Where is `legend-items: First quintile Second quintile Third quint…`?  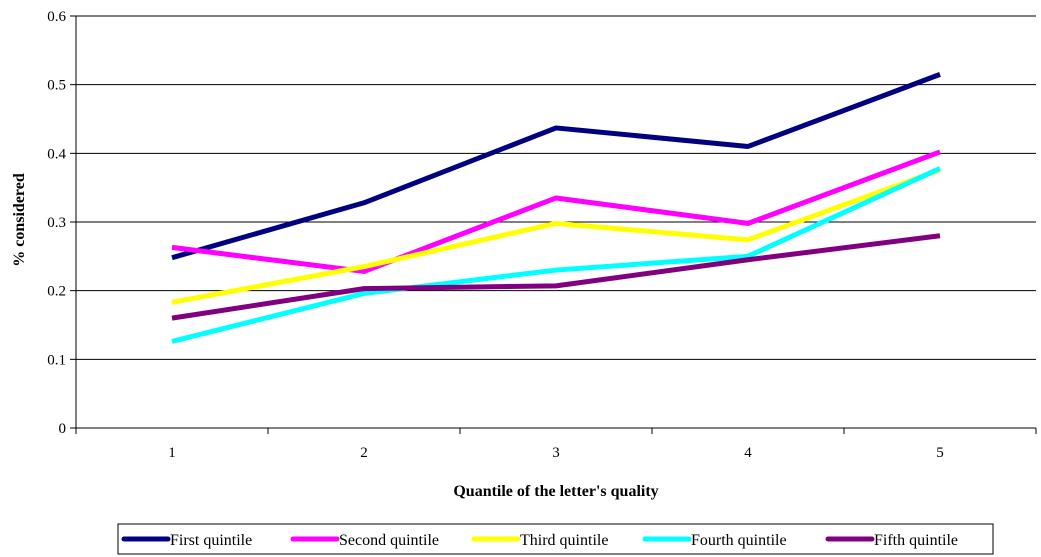 legend-items: First quintile Second quintile Third quint… is located at coordinates (539, 540).